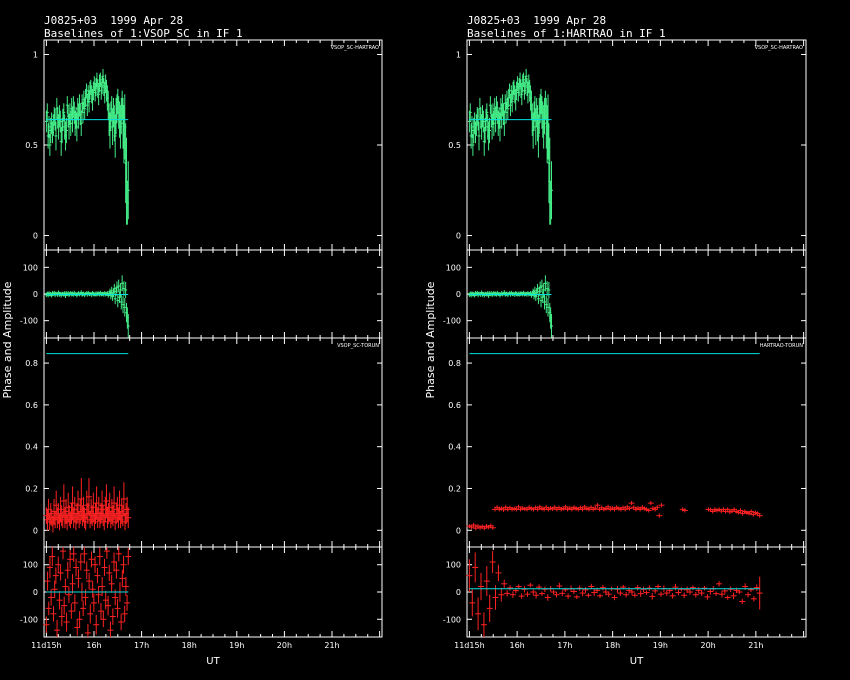 This screenshot has width=850, height=680. What do you see at coordinates (781, 346) in the screenshot?
I see `baseline-label: HARTRAO-TORUN` at bounding box center [781, 346].